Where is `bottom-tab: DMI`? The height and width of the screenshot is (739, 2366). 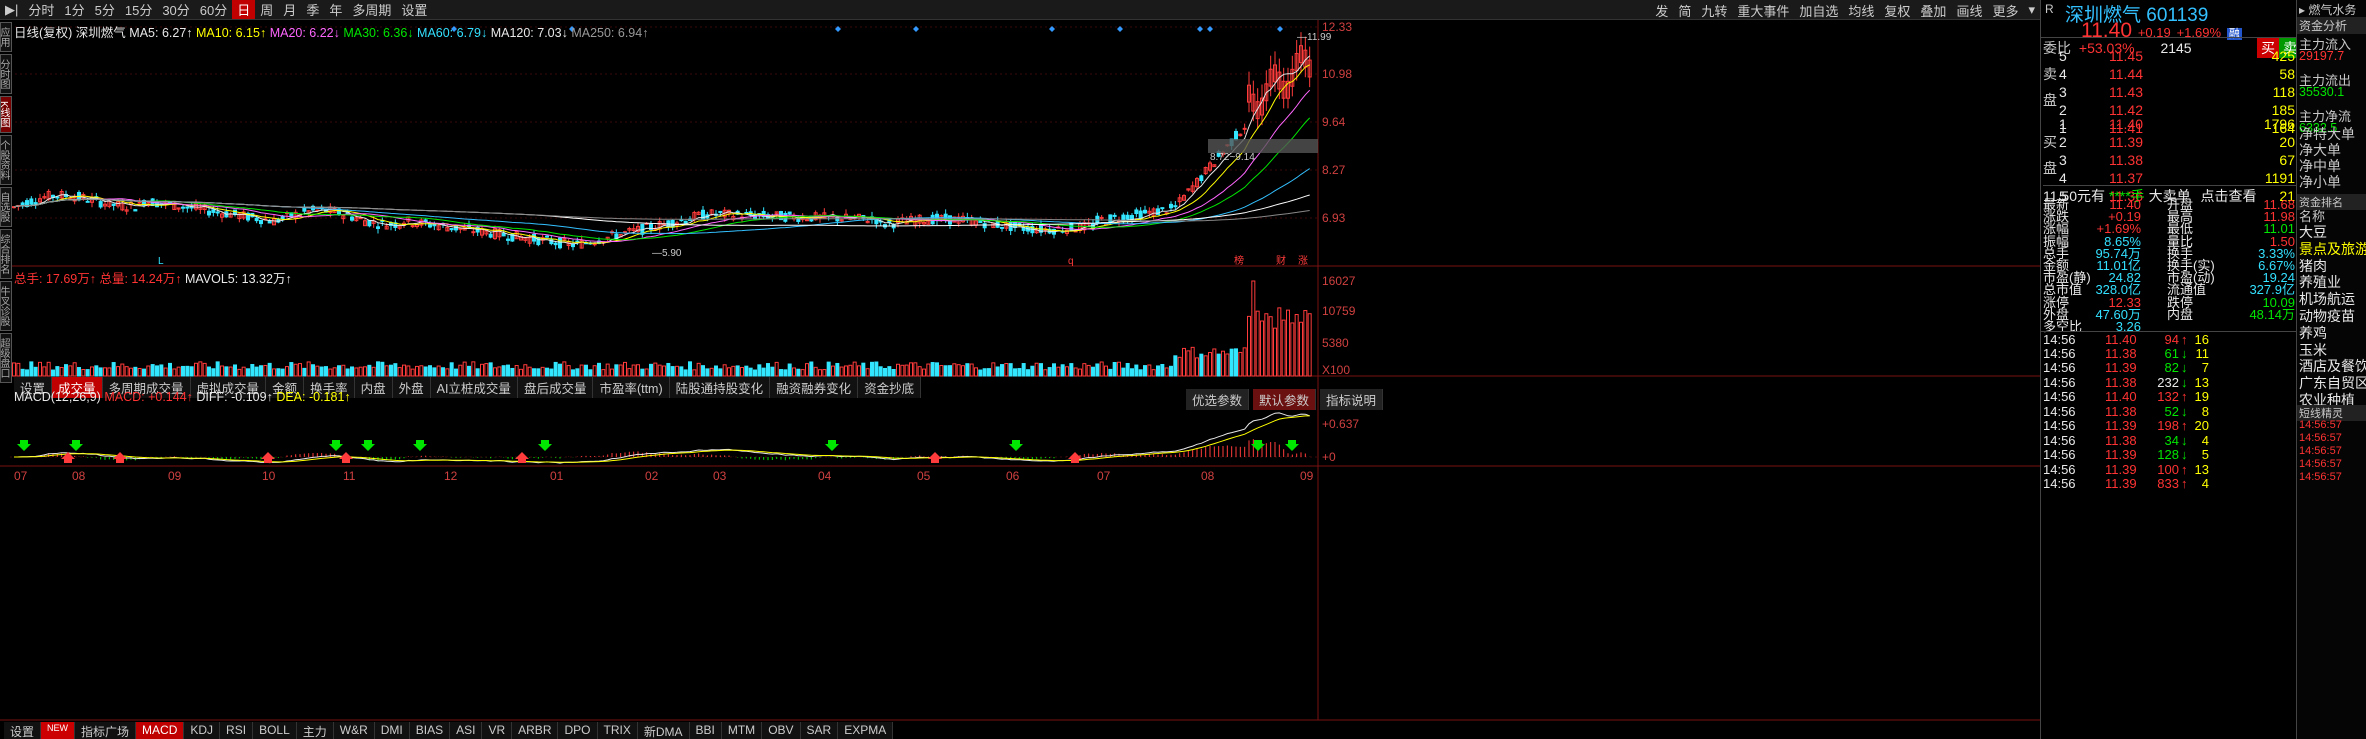 bottom-tab: DMI is located at coordinates (392, 730).